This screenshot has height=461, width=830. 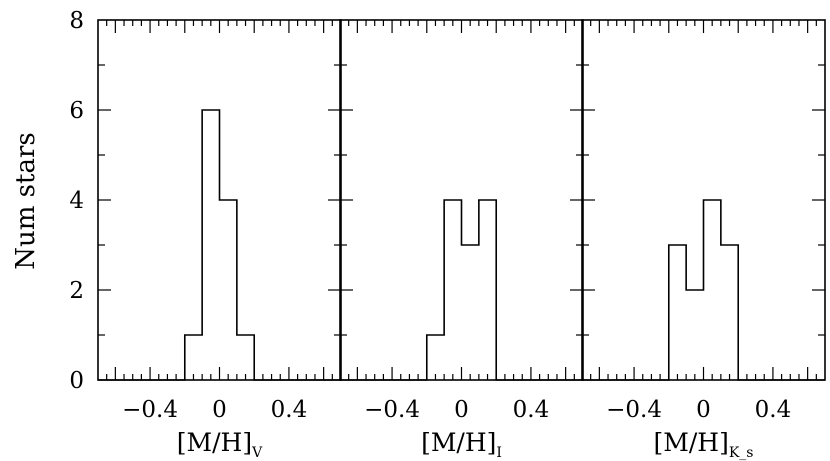 I want to click on y-tick-label: 0, so click(x=76, y=381).